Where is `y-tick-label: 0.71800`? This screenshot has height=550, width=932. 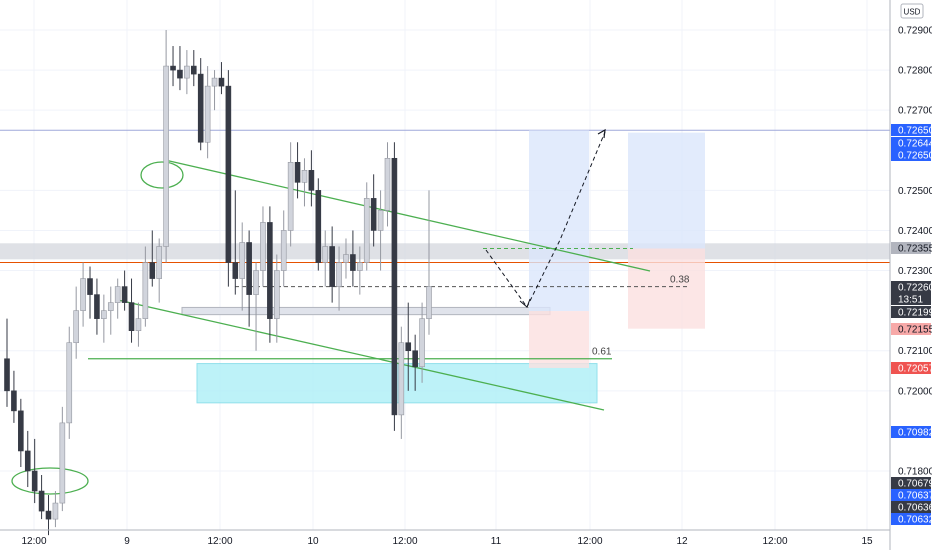
y-tick-label: 0.71800 is located at coordinates (915, 472).